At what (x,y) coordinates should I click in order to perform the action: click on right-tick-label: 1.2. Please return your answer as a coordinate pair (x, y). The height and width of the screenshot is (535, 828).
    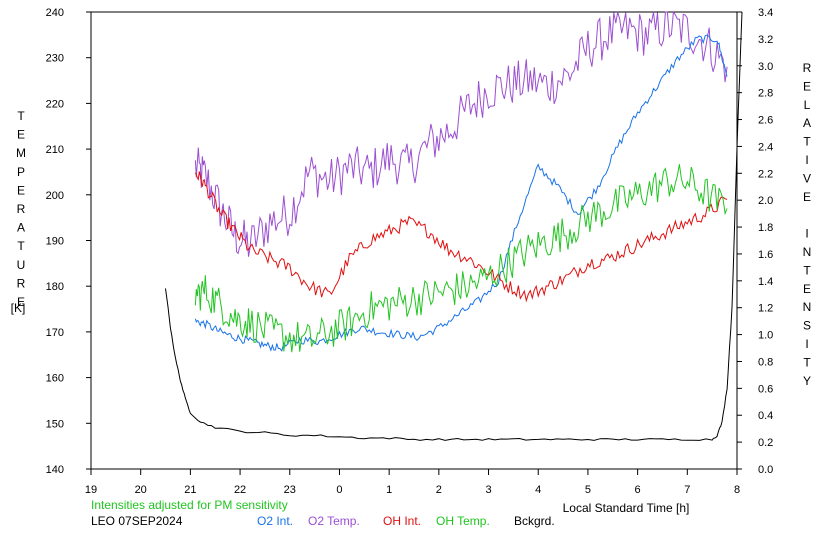
    Looking at the image, I should click on (765, 309).